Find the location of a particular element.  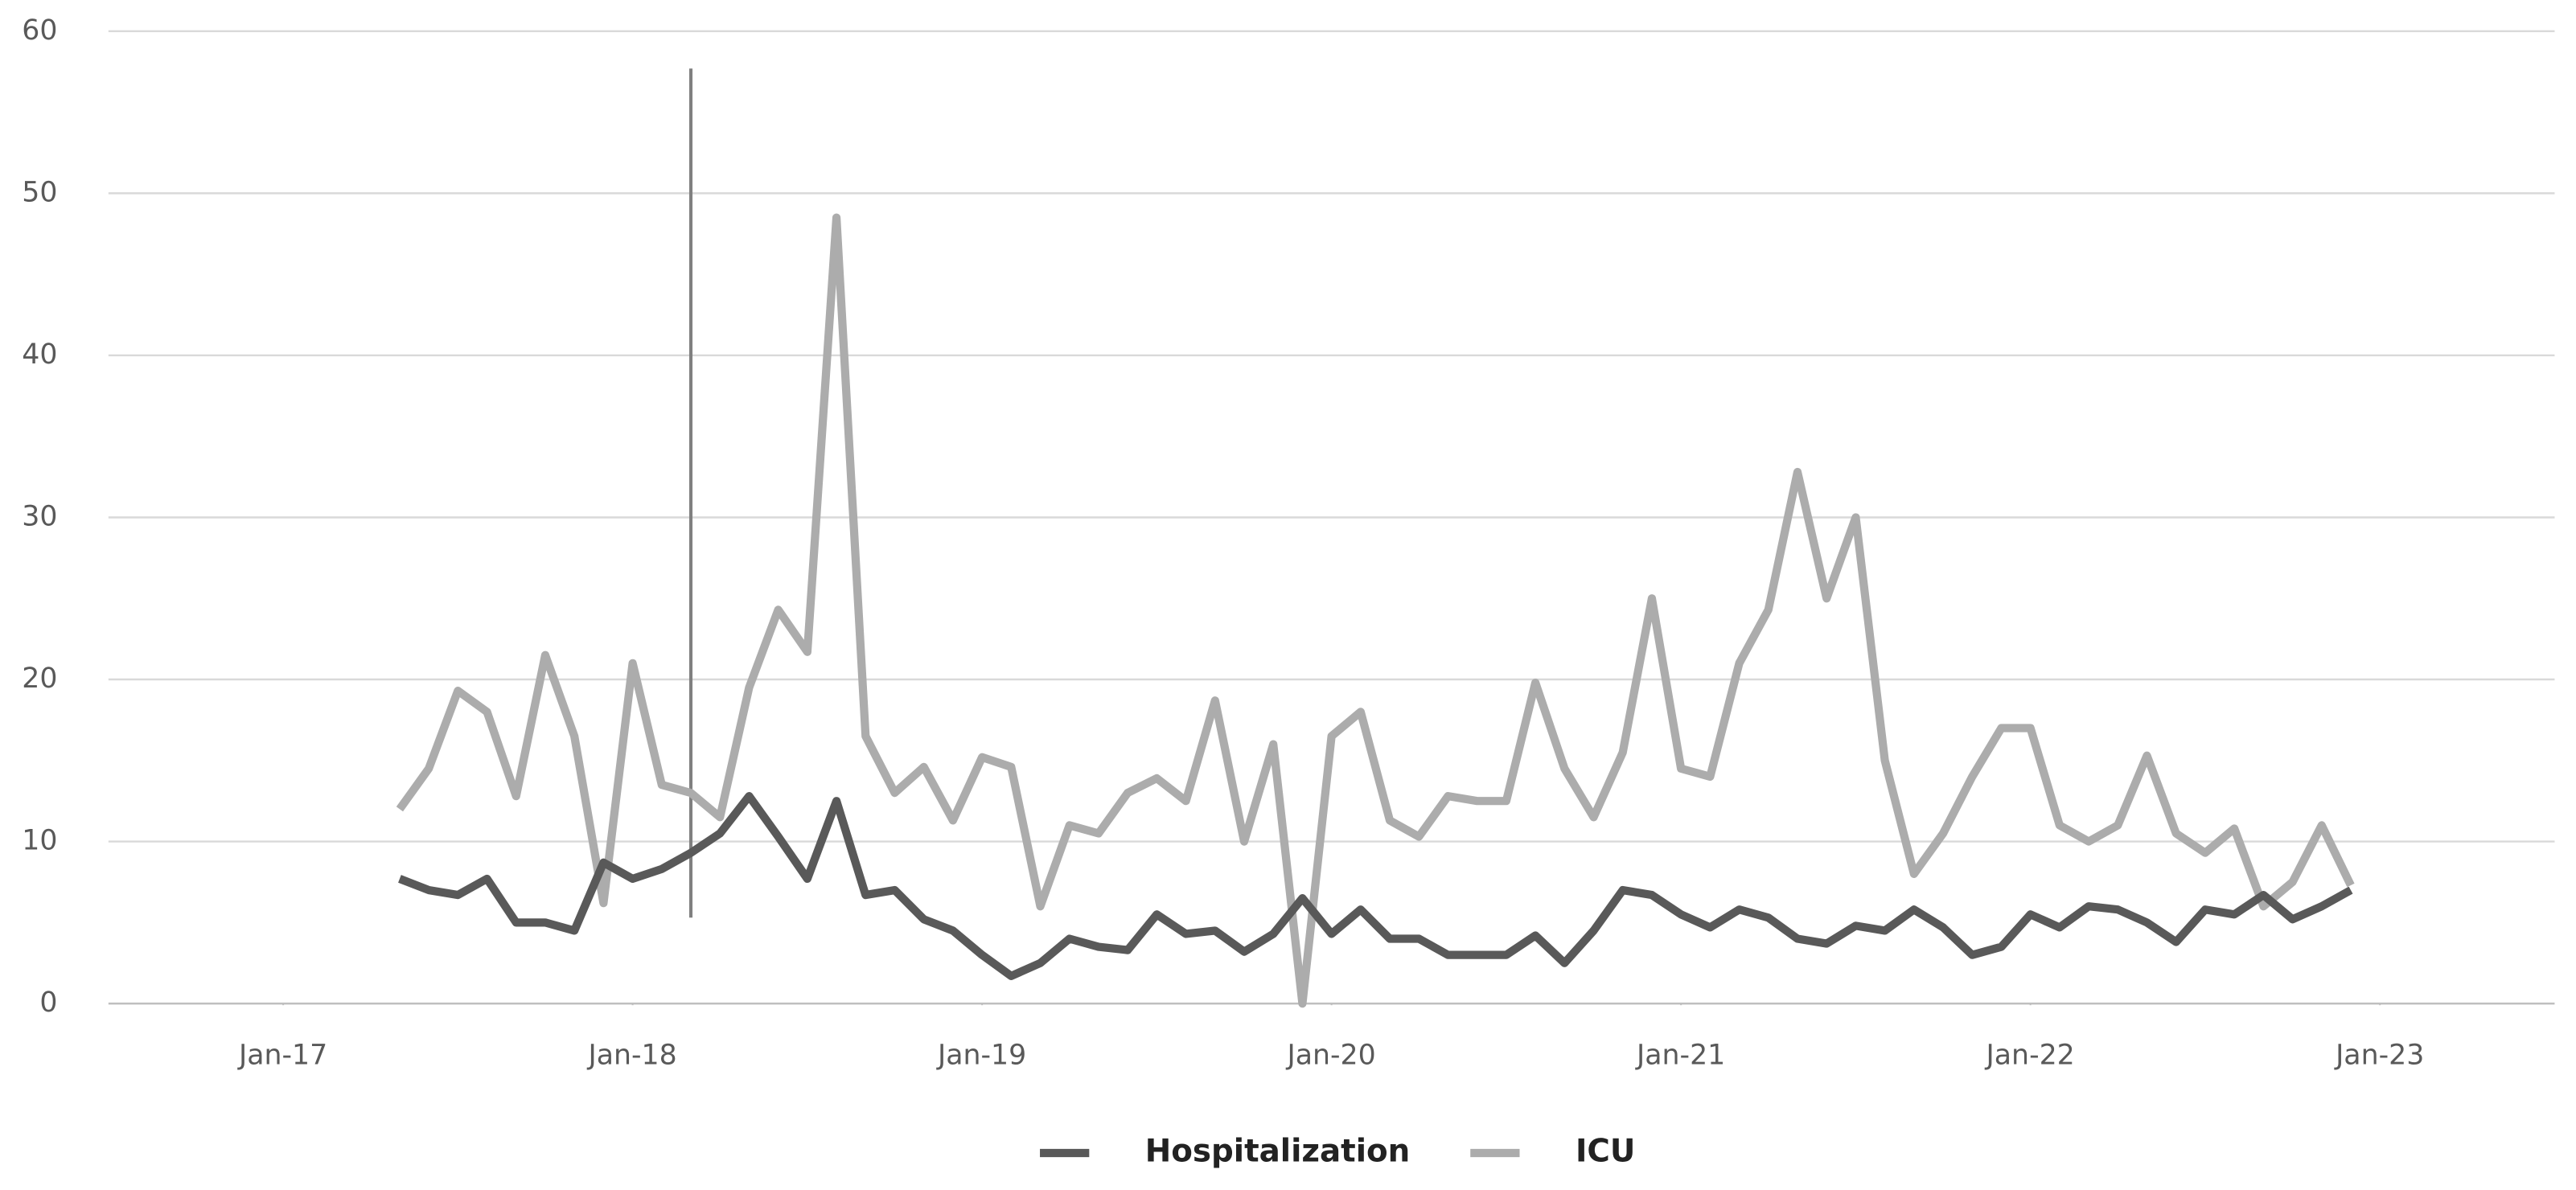

legend-label: Hospitalization is located at coordinates (1278, 1152).